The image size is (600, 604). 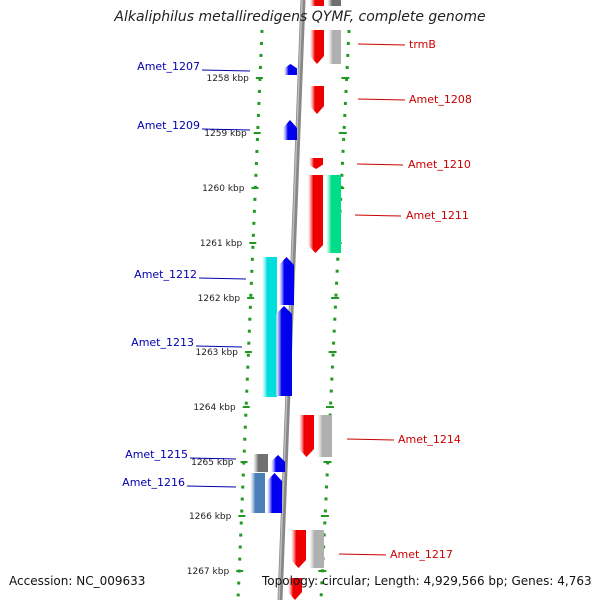 I want to click on gene-label-left: Amet_1215, so click(x=156, y=454).